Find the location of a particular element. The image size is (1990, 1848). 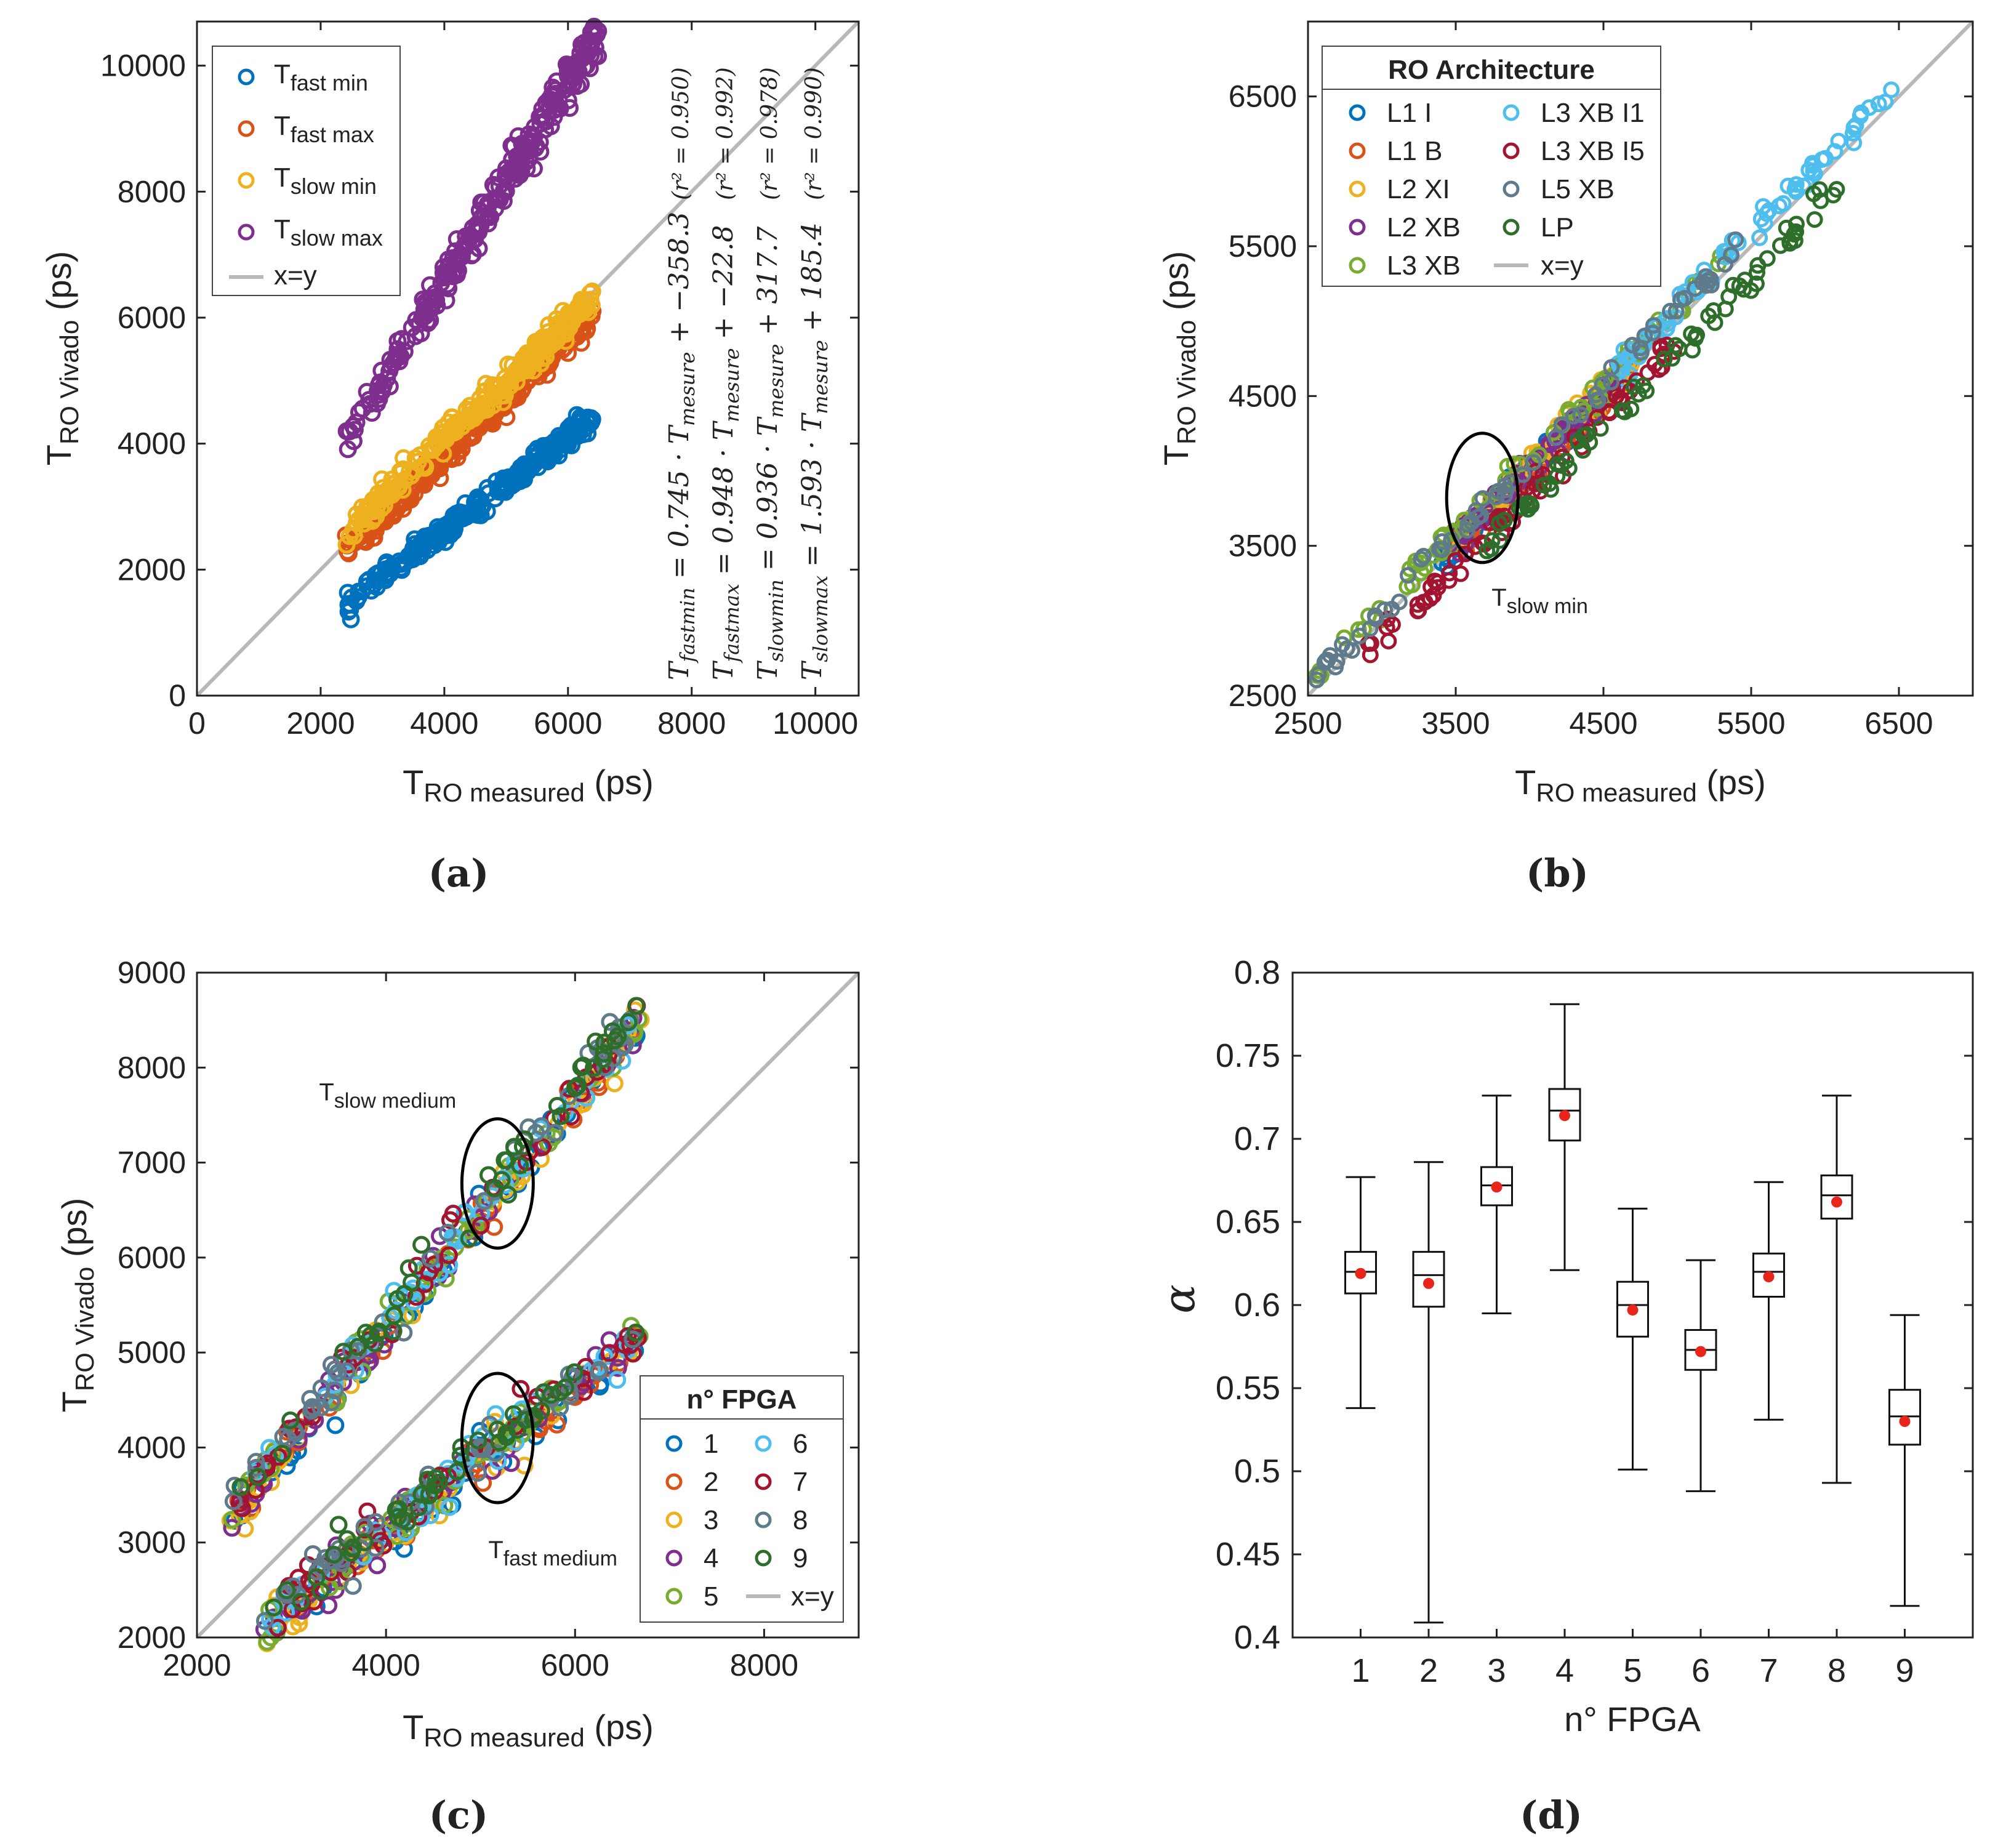

panel-b-marks is located at coordinates (1640, 359).